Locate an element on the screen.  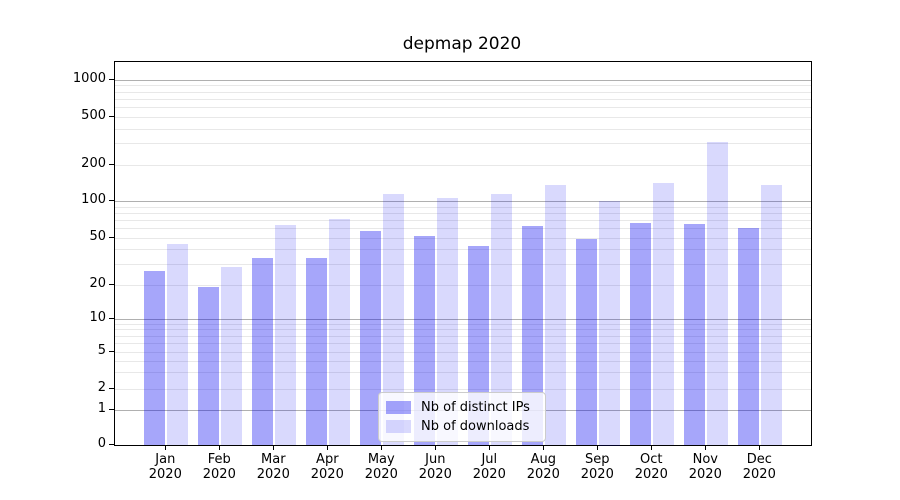
y-tick-label-500: 500 is located at coordinates (93, 115).